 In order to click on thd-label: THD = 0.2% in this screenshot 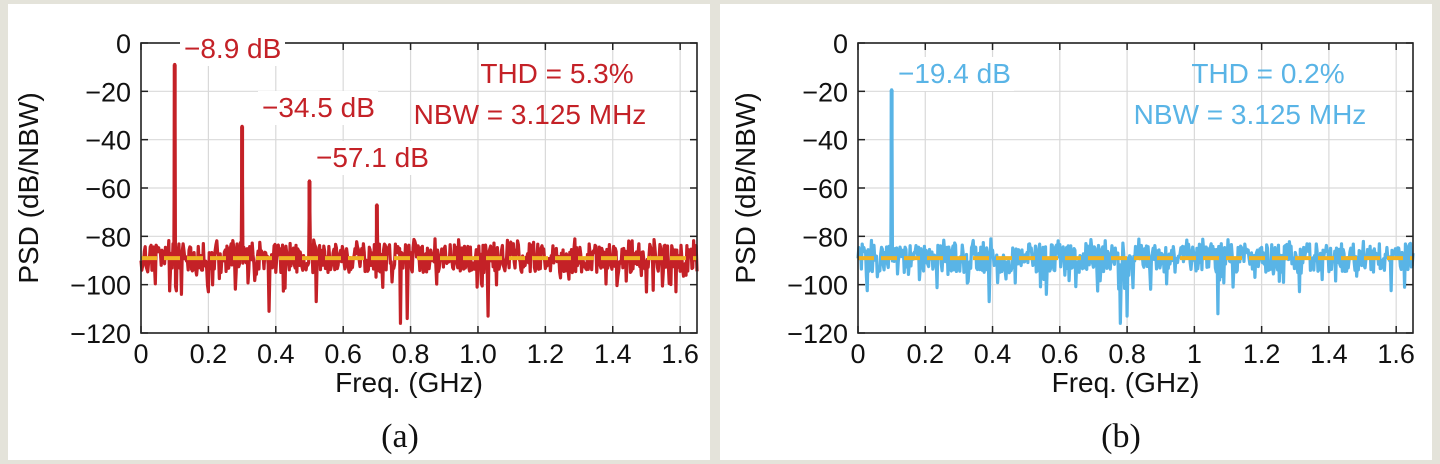, I will do `click(1267, 73)`.